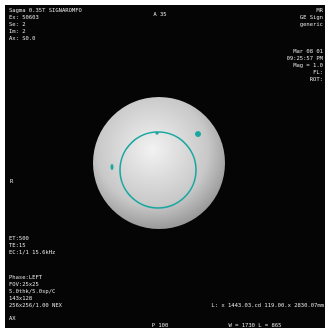 Image resolution: width=330 pixels, height=333 pixels. I want to click on overlay-text: Mar 08 01, so click(308, 52).